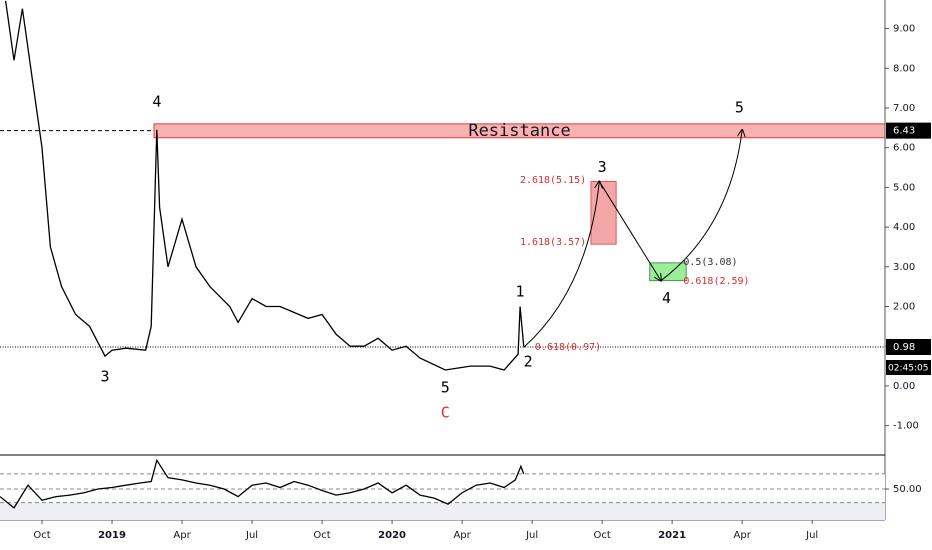  I want to click on fib-label: 0.618(0.97), so click(568, 347).